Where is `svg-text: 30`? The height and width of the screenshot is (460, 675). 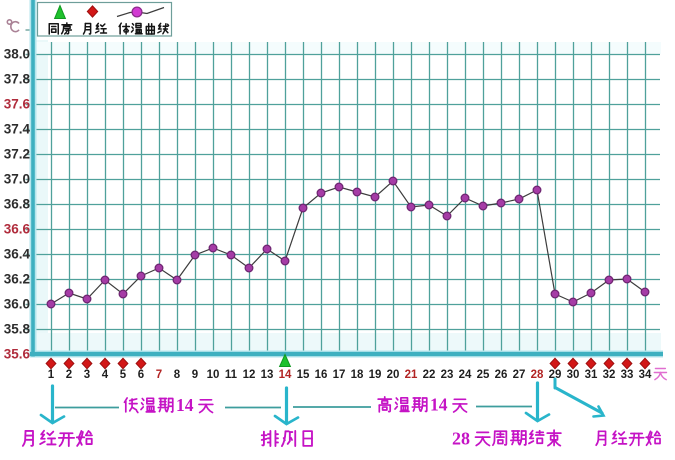 svg-text: 30 is located at coordinates (573, 375).